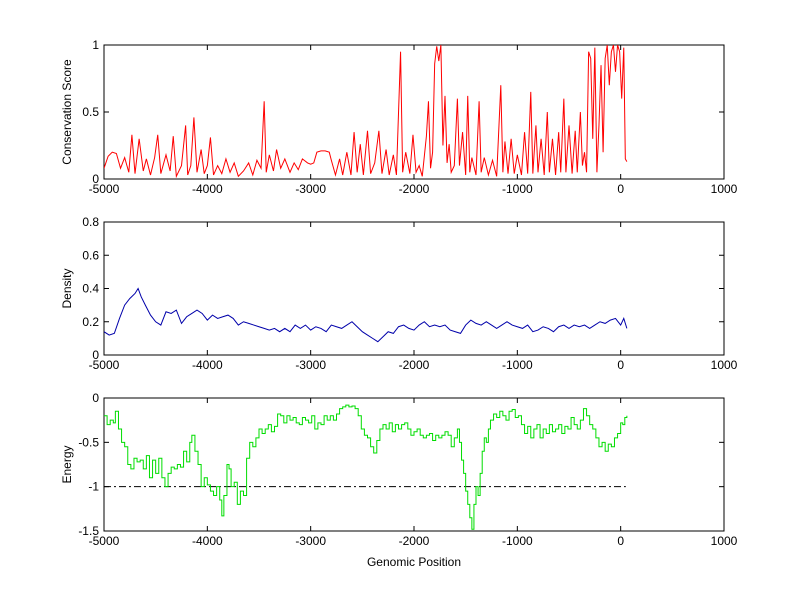 This screenshot has height=599, width=800. I want to click on conservation-x-tick-label: -2000, so click(414, 189).